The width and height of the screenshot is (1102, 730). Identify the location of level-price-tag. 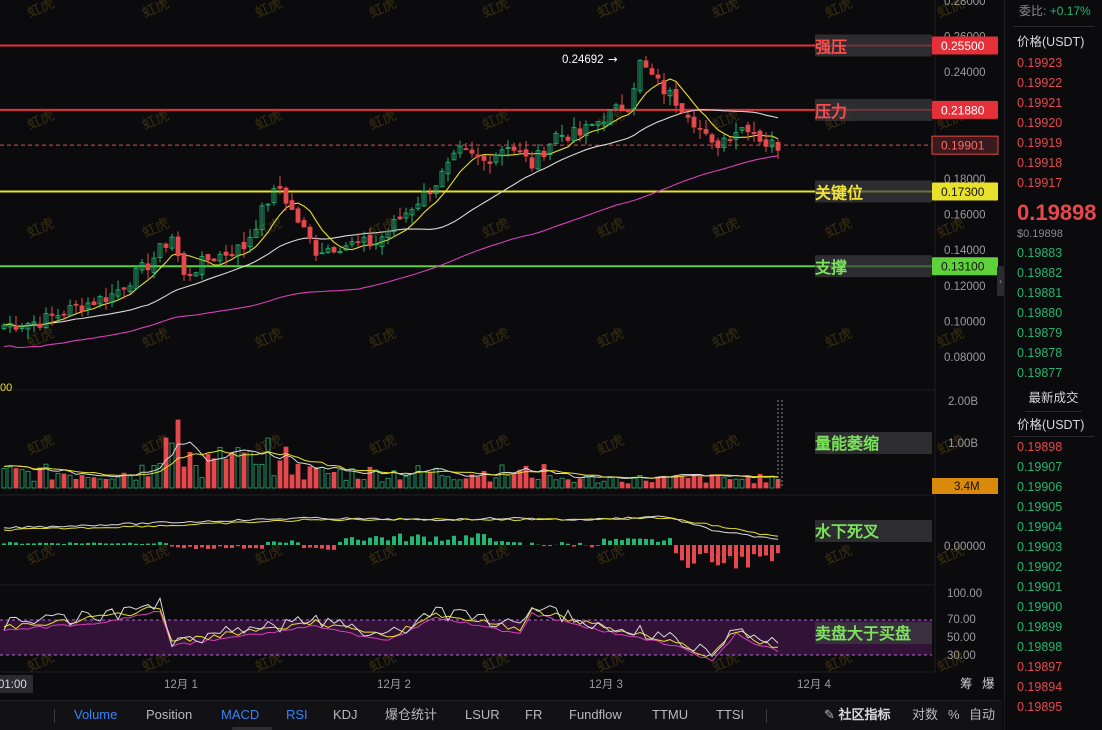
(965, 109).